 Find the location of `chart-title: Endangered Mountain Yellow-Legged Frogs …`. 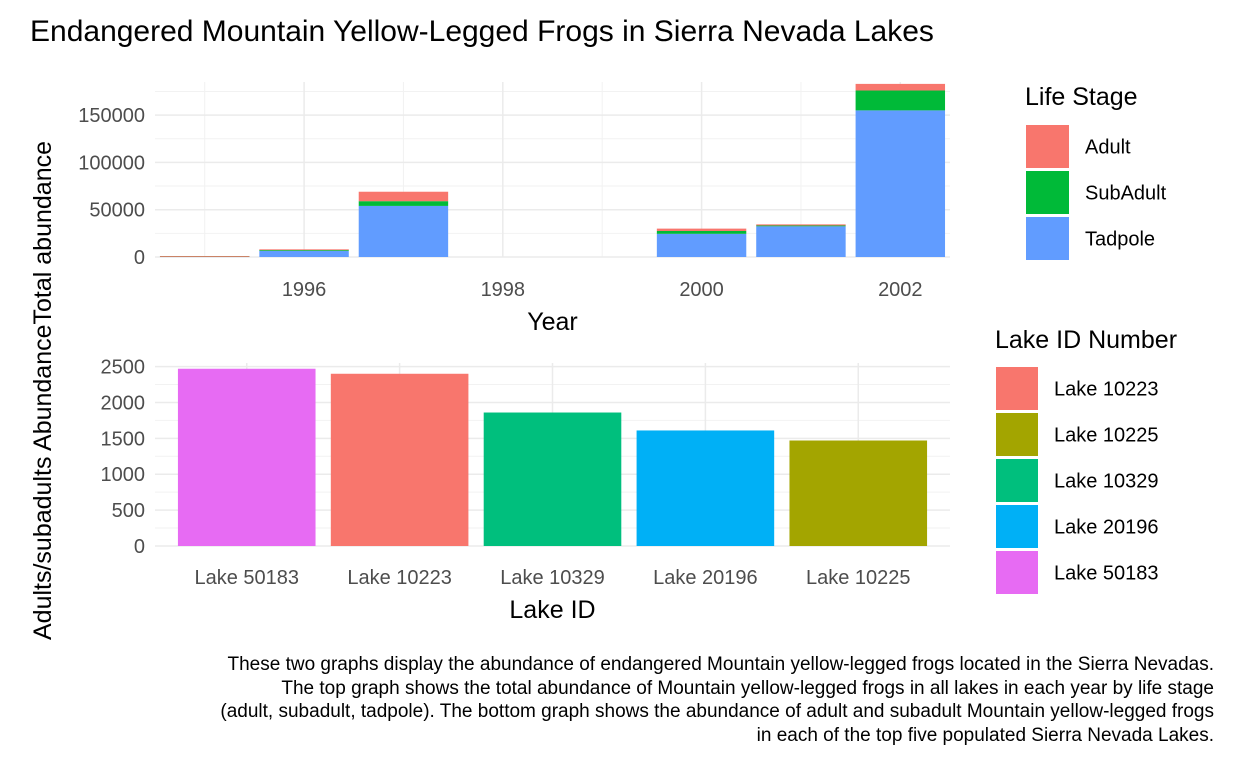

chart-title: Endangered Mountain Yellow-Legged Frogs … is located at coordinates (482, 31).